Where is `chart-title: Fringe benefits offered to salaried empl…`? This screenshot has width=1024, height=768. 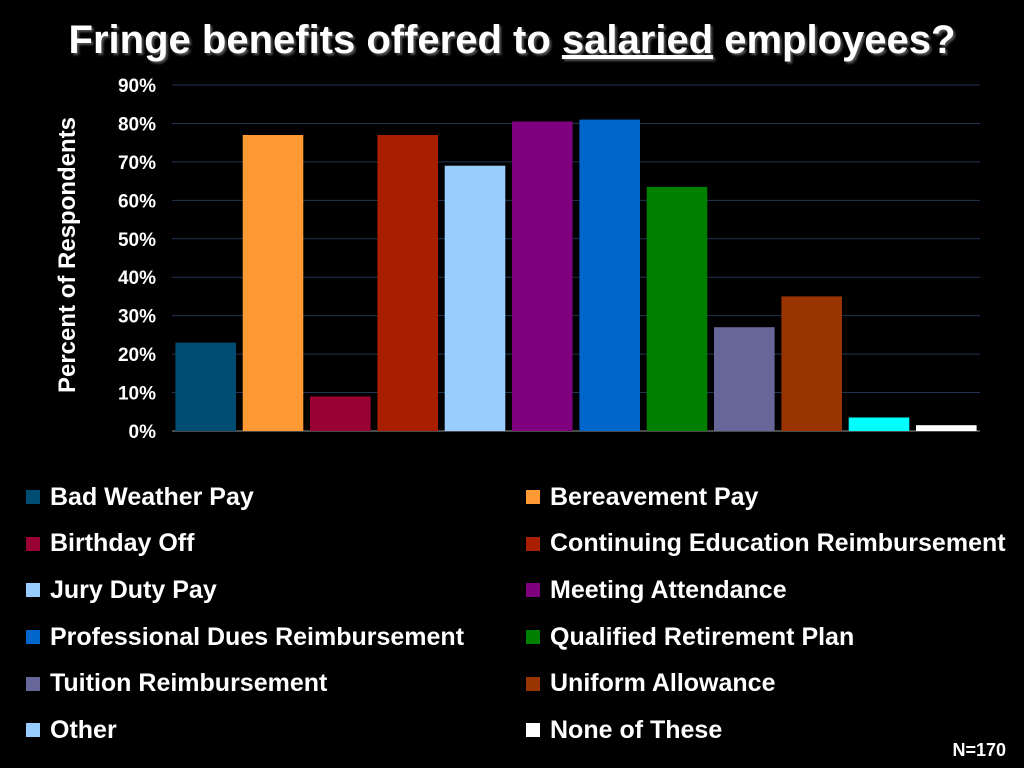
chart-title: Fringe benefits offered to salaried empl… is located at coordinates (512, 40).